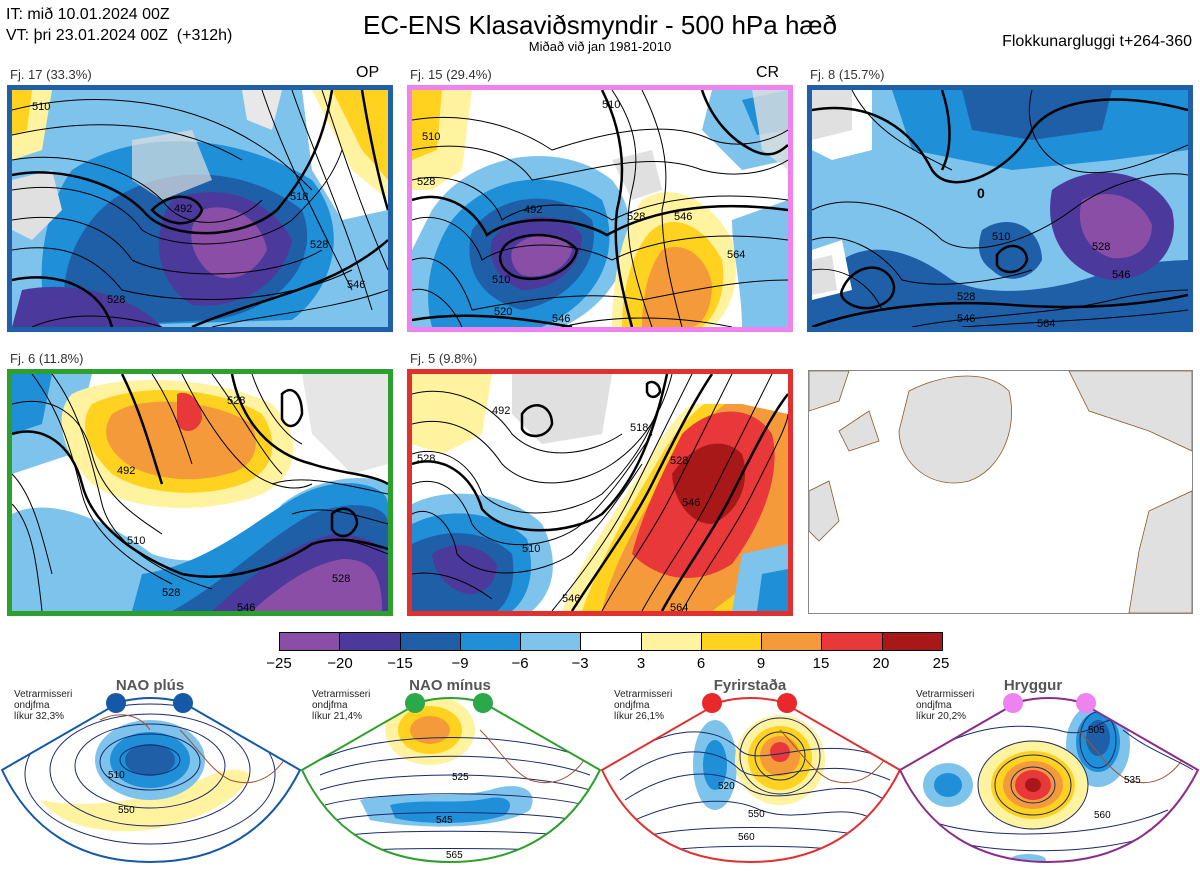 The height and width of the screenshot is (871, 1200). What do you see at coordinates (600, 492) in the screenshot?
I see `cluster-map-5: 492 528 518 528 546 546 564 510` at bounding box center [600, 492].